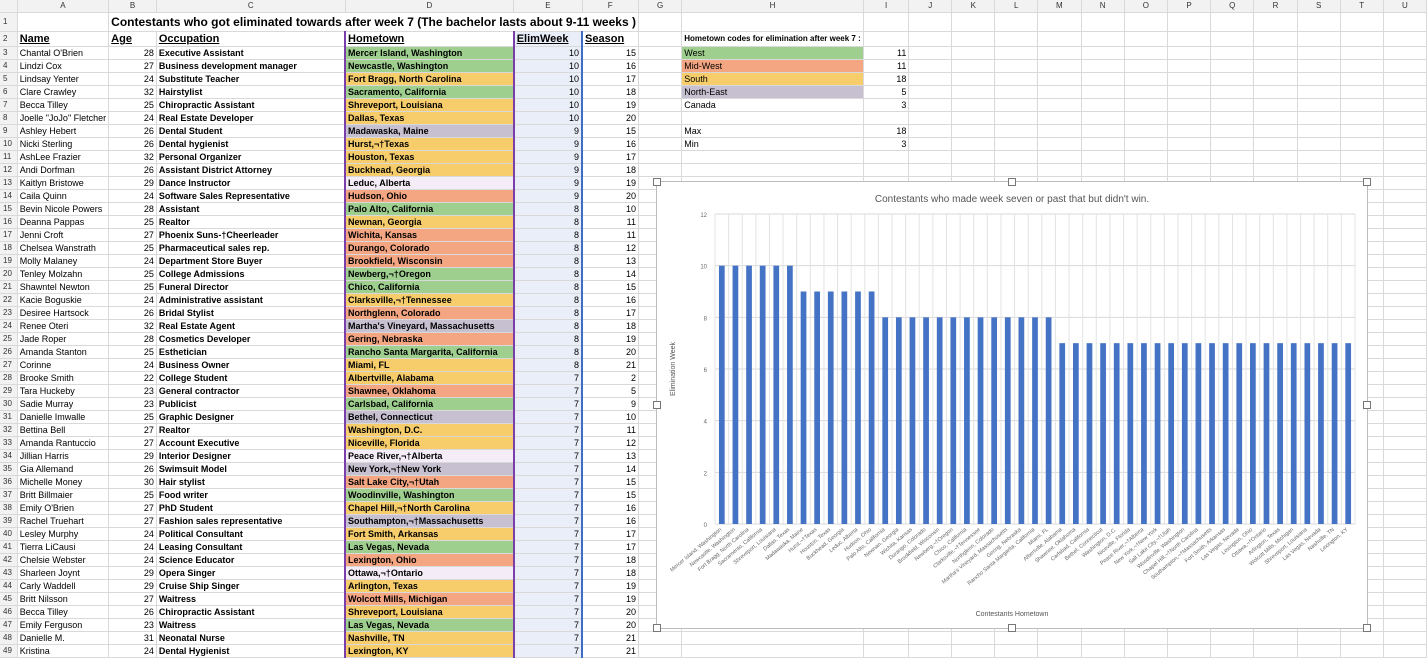 The height and width of the screenshot is (671, 1427). What do you see at coordinates (63, 39) in the screenshot?
I see `header-name: Name` at bounding box center [63, 39].